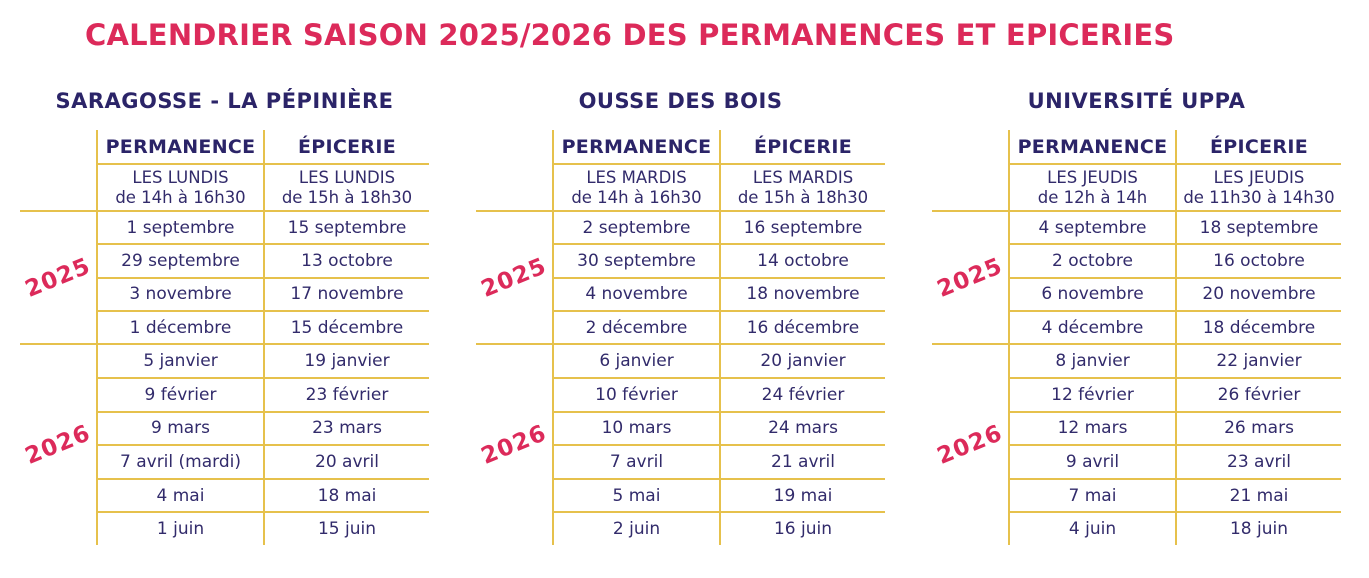 This screenshot has width=1369, height=578. I want to click on date-cell: 6 janvier, so click(635, 360).